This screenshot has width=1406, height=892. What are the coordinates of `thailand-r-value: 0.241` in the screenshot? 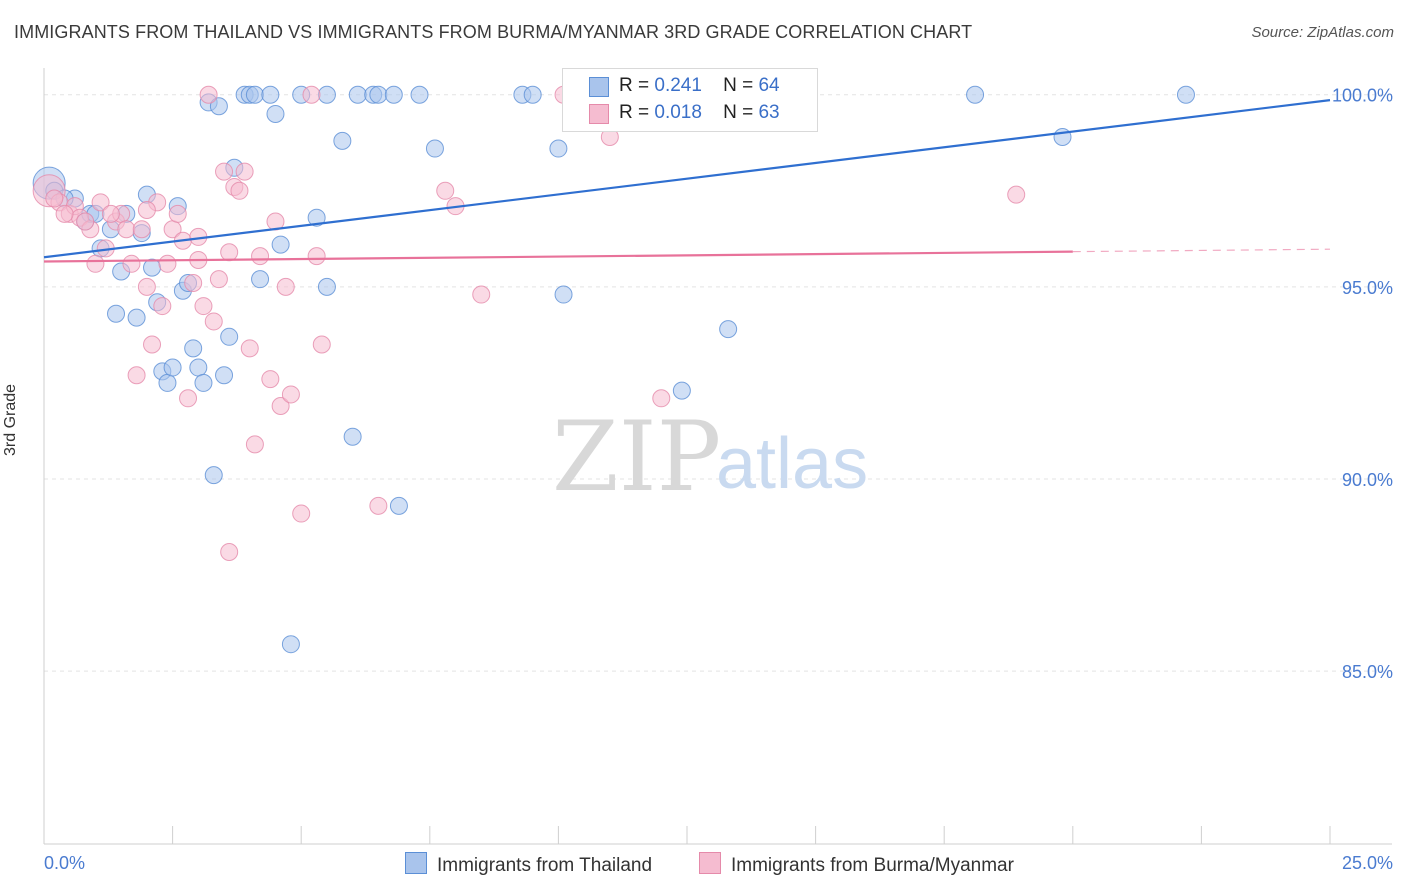 It's located at (678, 85).